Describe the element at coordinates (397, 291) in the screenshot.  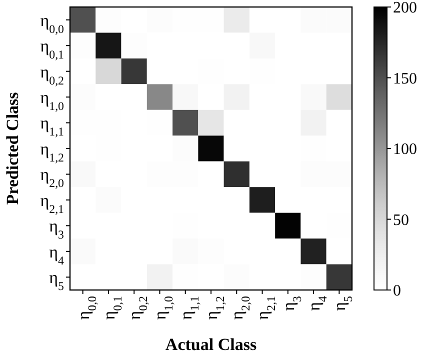
I see `color-bar-label: 0` at that location.